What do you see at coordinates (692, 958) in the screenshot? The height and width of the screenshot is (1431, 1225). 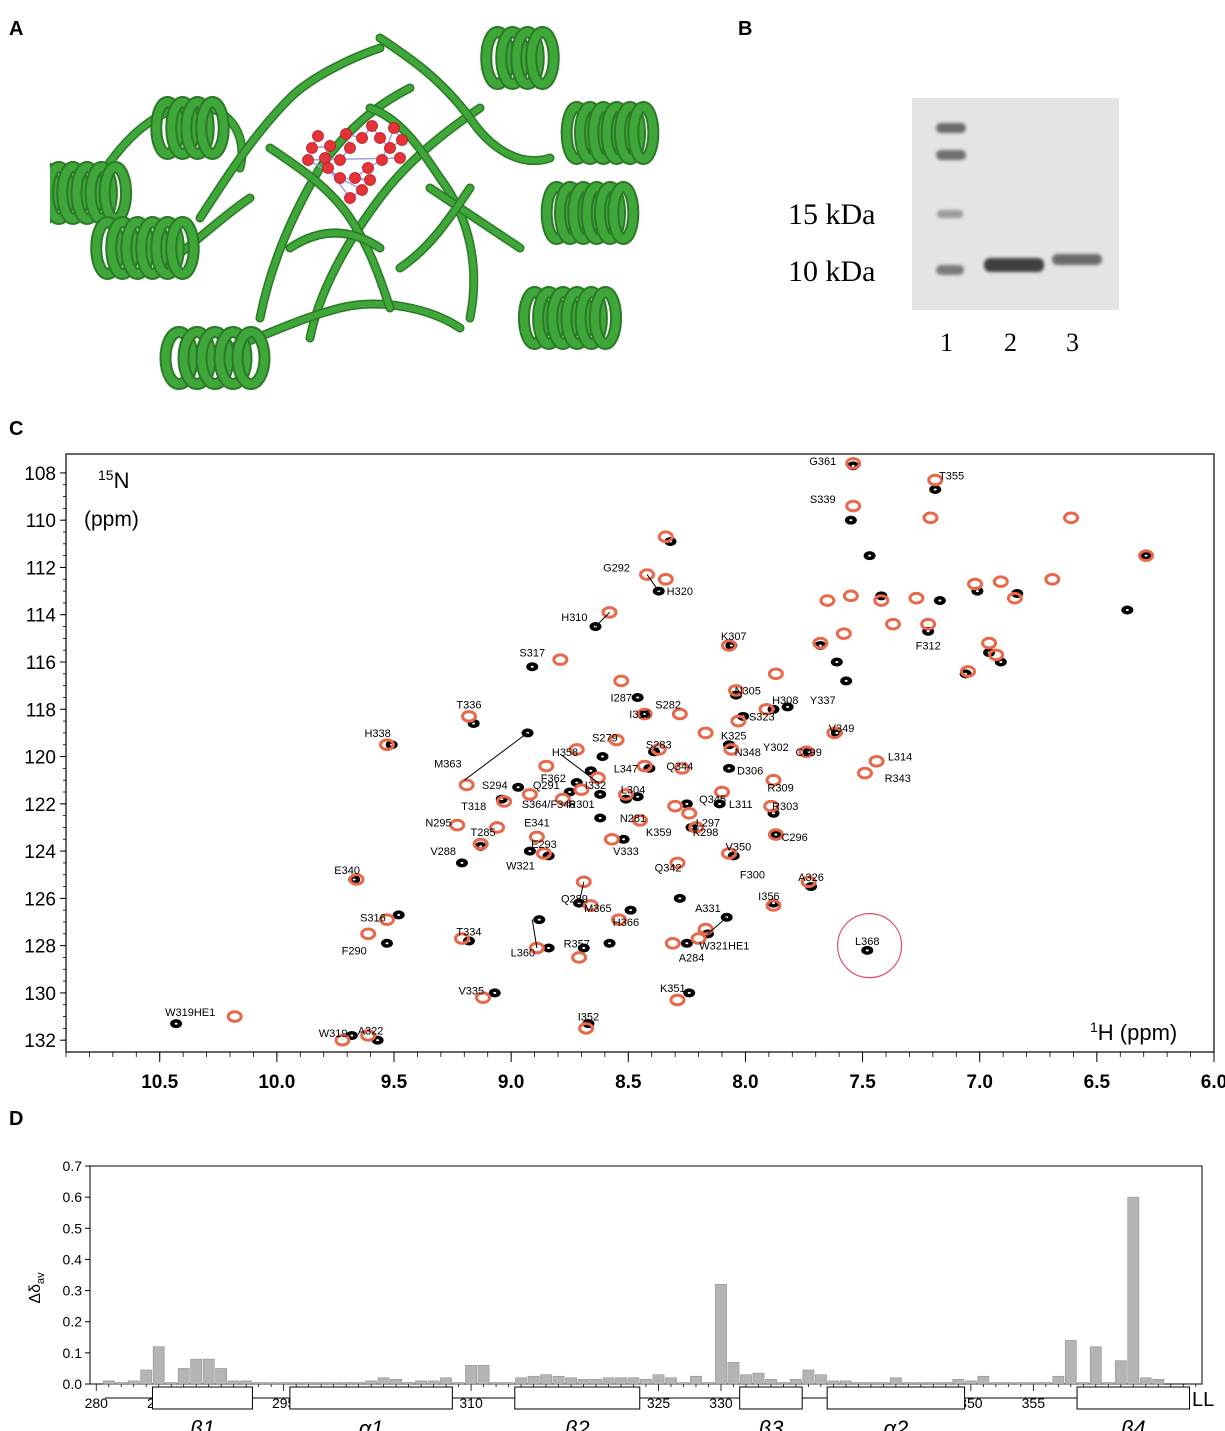 I see `peak-label: A284` at bounding box center [692, 958].